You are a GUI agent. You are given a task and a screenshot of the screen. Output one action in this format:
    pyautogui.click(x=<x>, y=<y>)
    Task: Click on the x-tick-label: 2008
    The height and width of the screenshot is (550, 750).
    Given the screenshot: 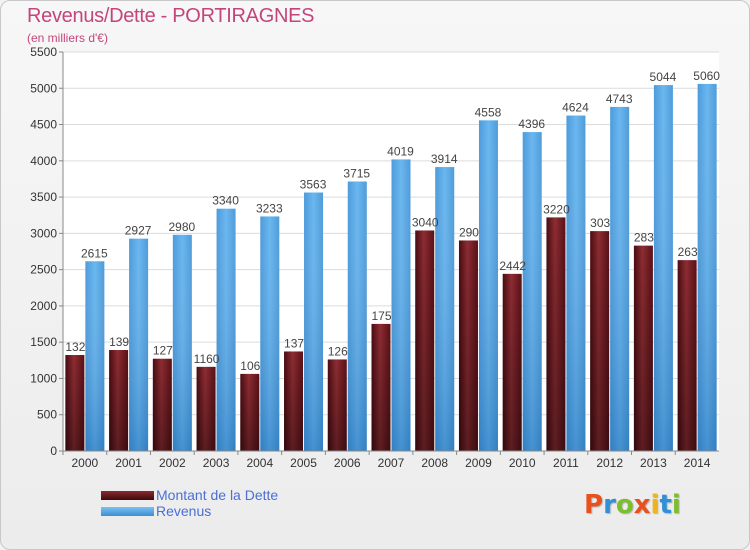 What is the action you would take?
    pyautogui.click(x=434, y=463)
    